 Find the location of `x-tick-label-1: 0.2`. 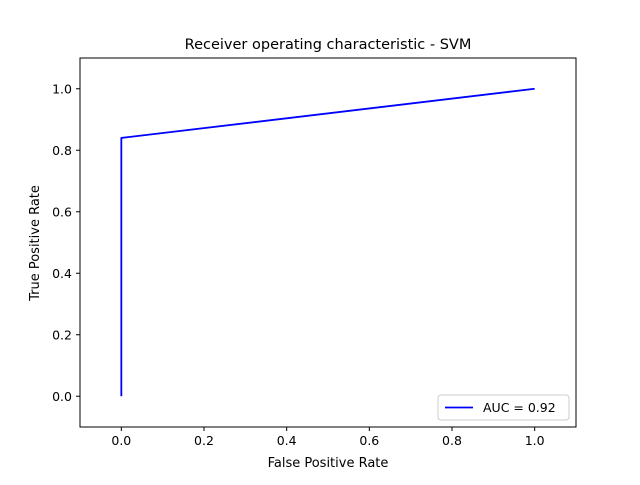

x-tick-label-1: 0.2 is located at coordinates (204, 440).